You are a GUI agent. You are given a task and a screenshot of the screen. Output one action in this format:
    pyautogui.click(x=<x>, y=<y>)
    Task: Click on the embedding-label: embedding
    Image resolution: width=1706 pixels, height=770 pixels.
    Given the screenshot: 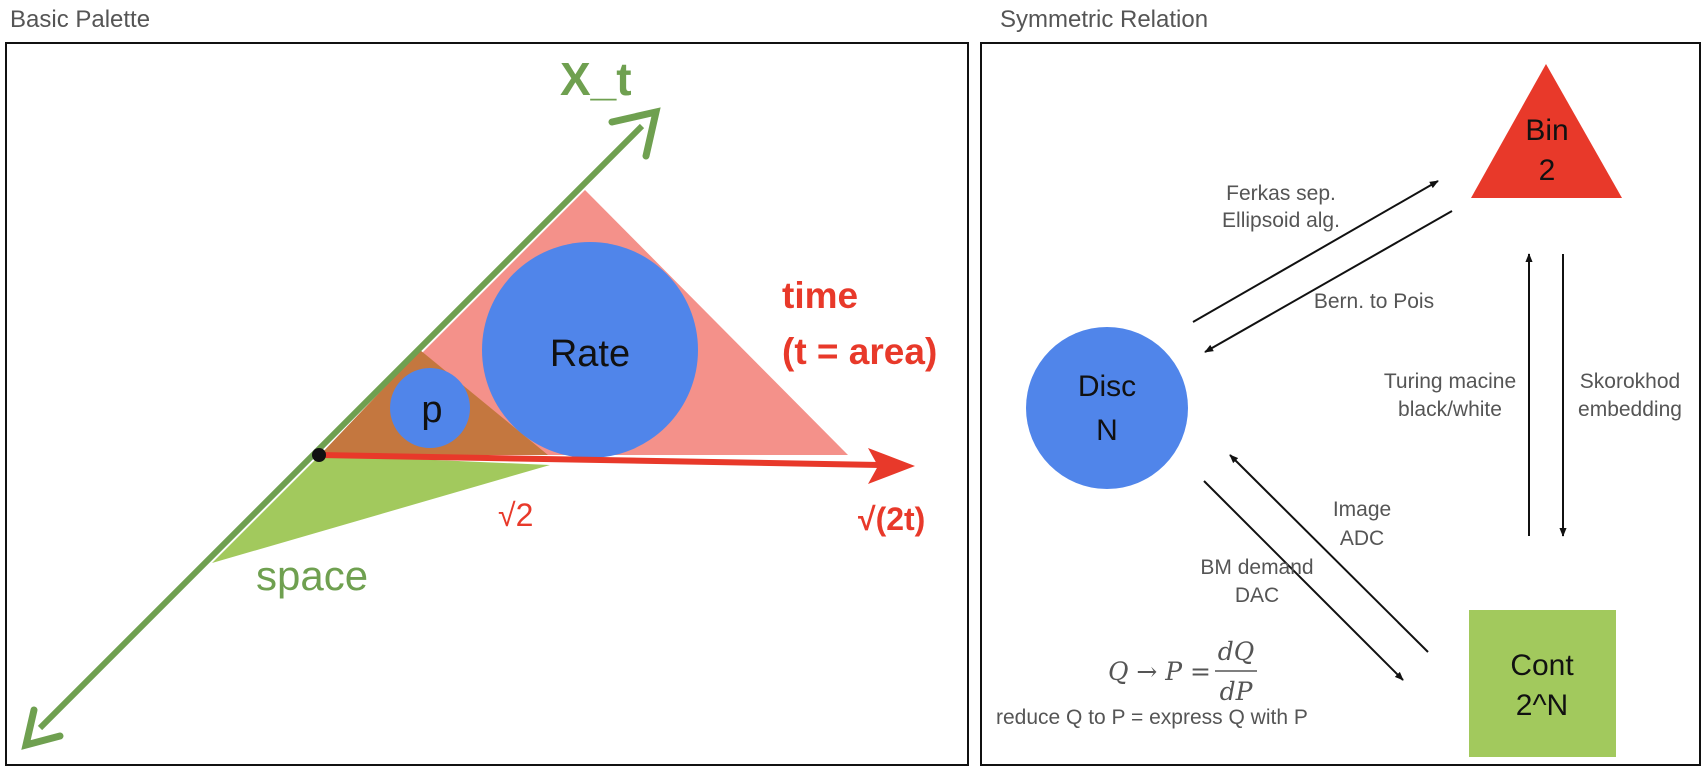 What is the action you would take?
    pyautogui.click(x=1630, y=409)
    